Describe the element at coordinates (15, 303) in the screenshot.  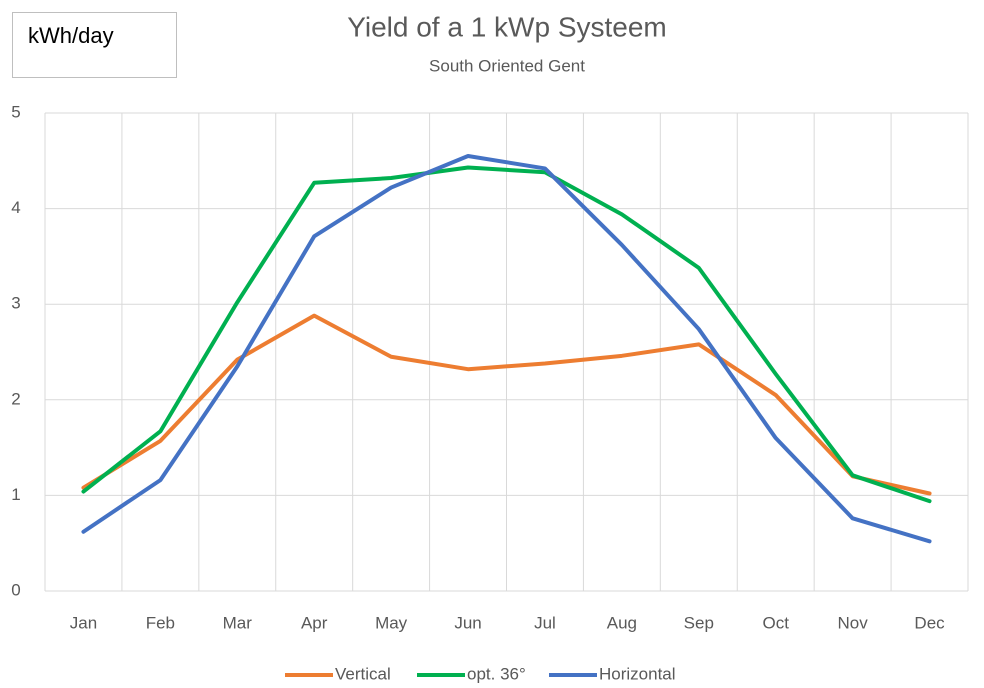
I see `y-tick-label: 3` at that location.